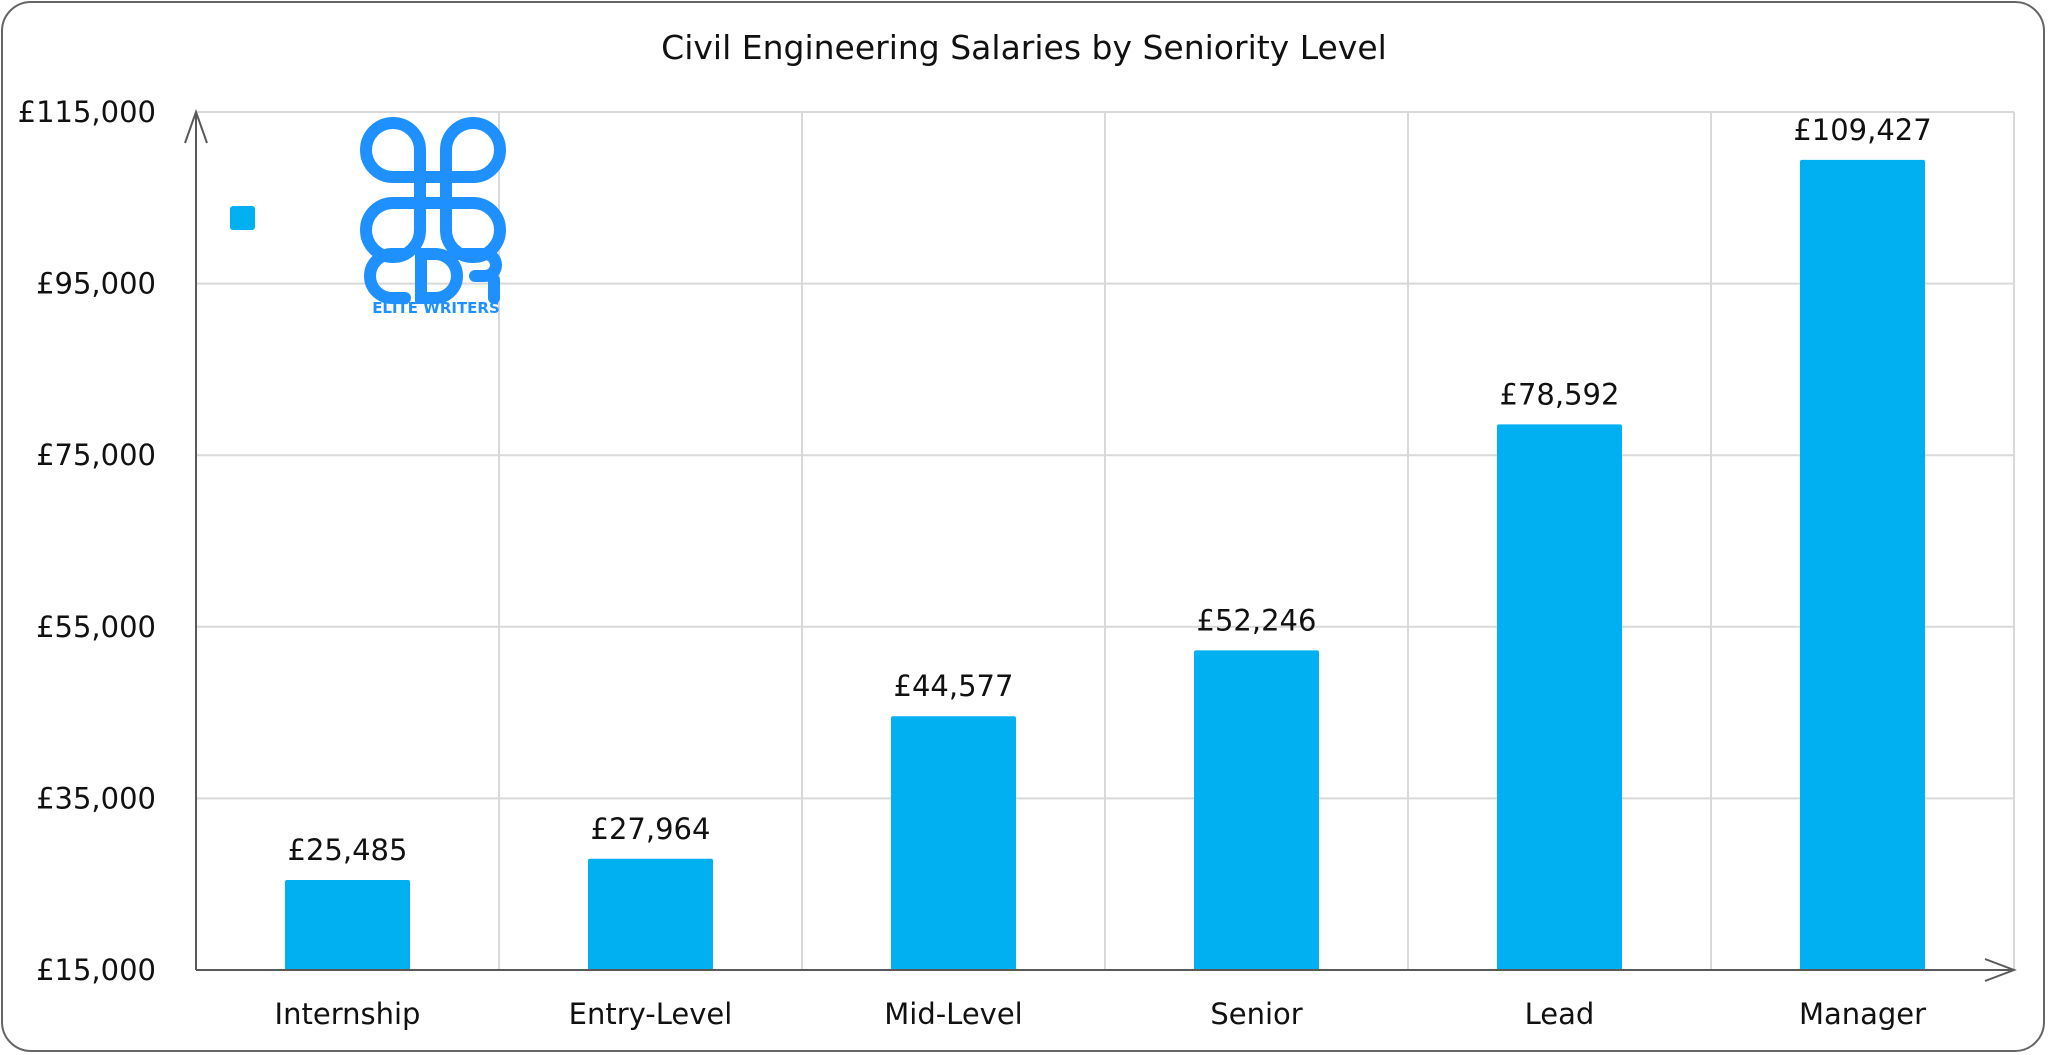 The image size is (2048, 1055). I want to click on y-tick-label: £35,000, so click(96, 798).